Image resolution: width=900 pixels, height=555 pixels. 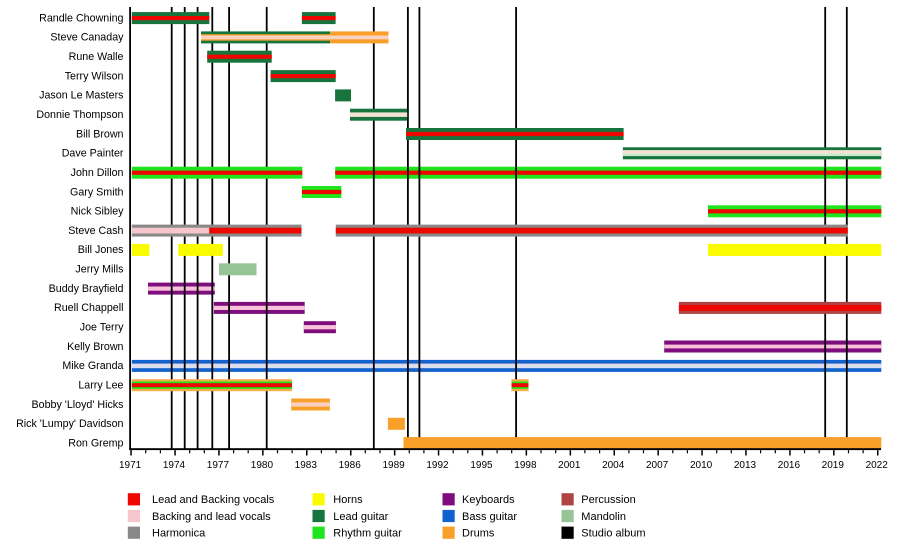 What do you see at coordinates (488, 500) in the screenshot?
I see `svg-text: Keyboards` at bounding box center [488, 500].